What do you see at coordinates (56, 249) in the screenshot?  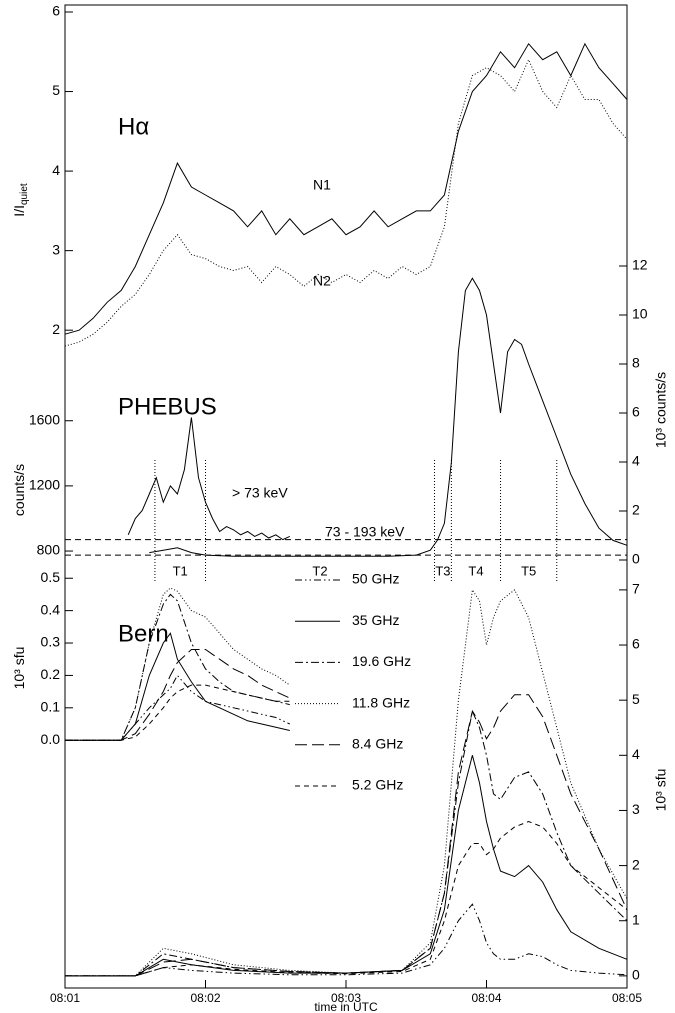 I see `y-tick-label: 3` at bounding box center [56, 249].